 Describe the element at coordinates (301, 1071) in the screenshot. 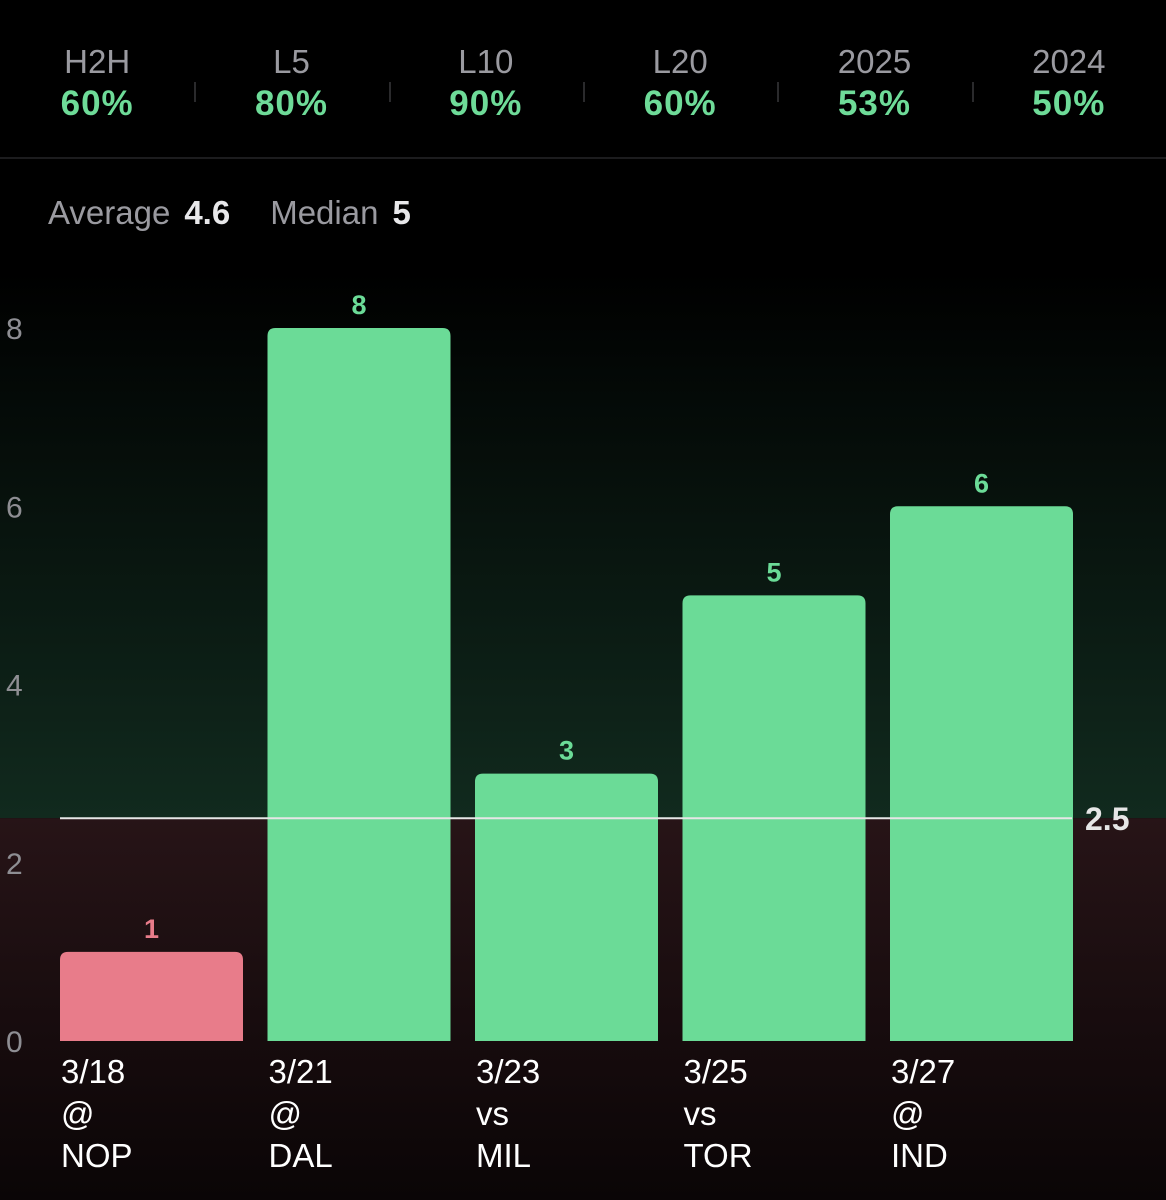

I see `x-category-label: 3/21` at that location.